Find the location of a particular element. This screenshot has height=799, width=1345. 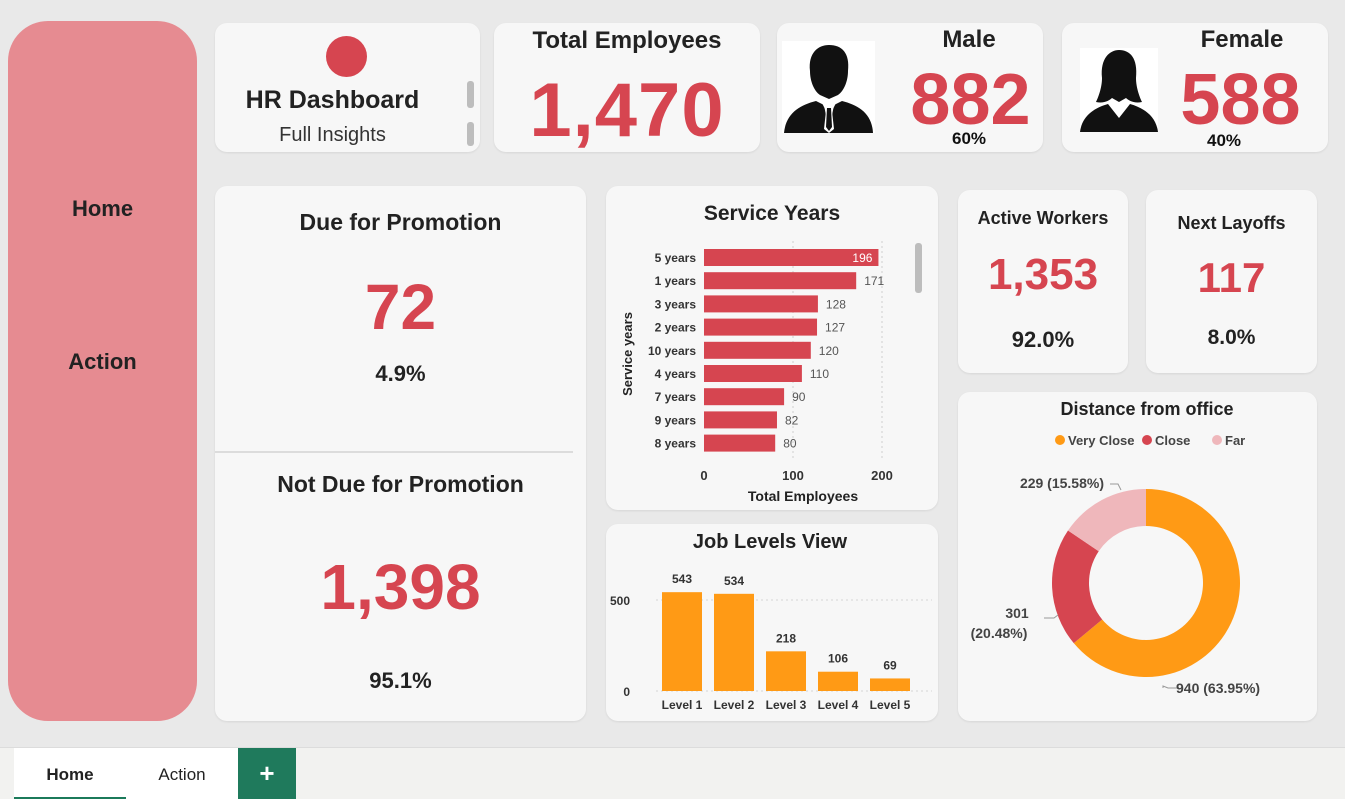

title-card: HR Dashboard Full Insights is located at coordinates (347, 87).